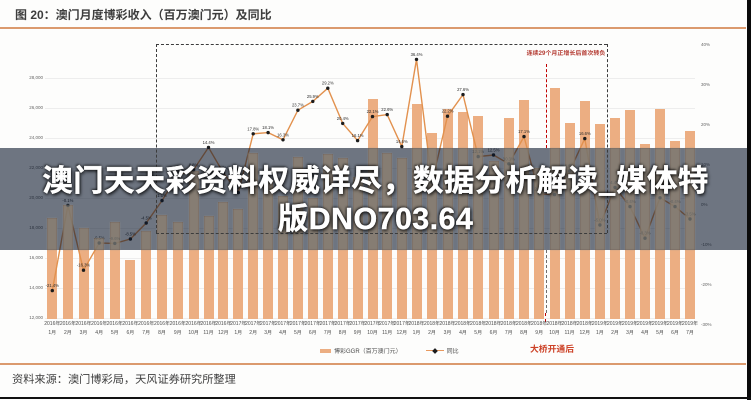  I want to click on svg-text: 25.9%, so click(313, 96).